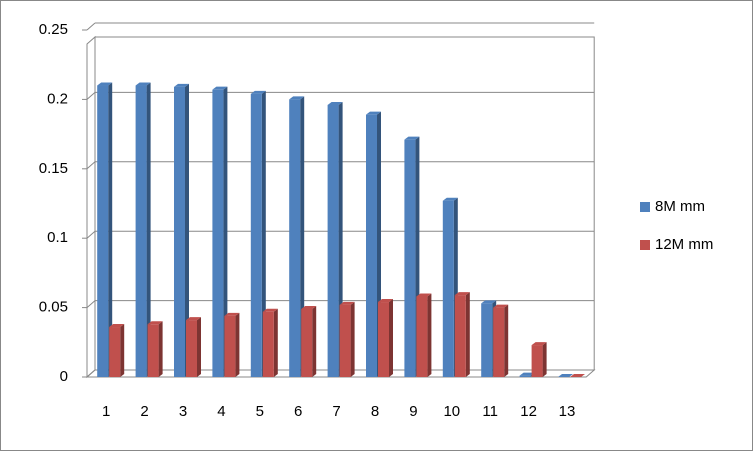  Describe the element at coordinates (451, 411) in the screenshot. I see `x-tick-label: 10` at that location.